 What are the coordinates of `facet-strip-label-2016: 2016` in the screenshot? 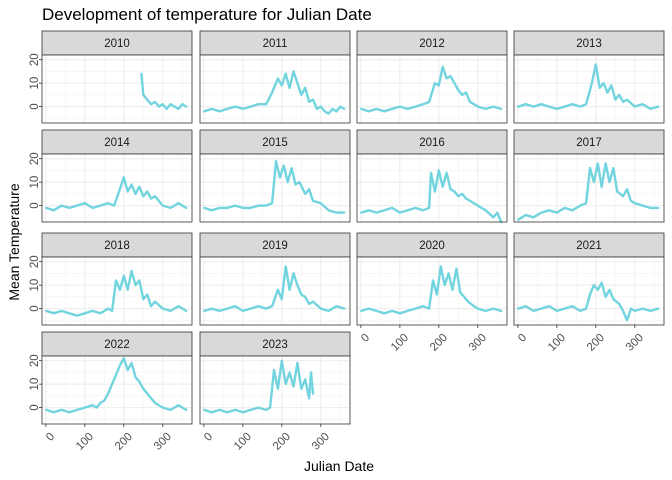 It's located at (432, 143).